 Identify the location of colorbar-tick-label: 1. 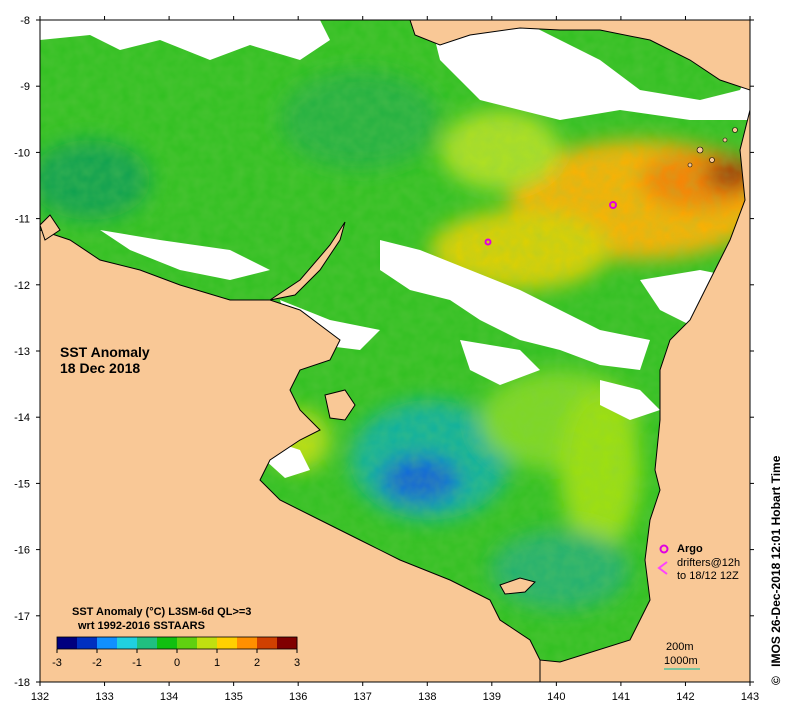
(217, 663).